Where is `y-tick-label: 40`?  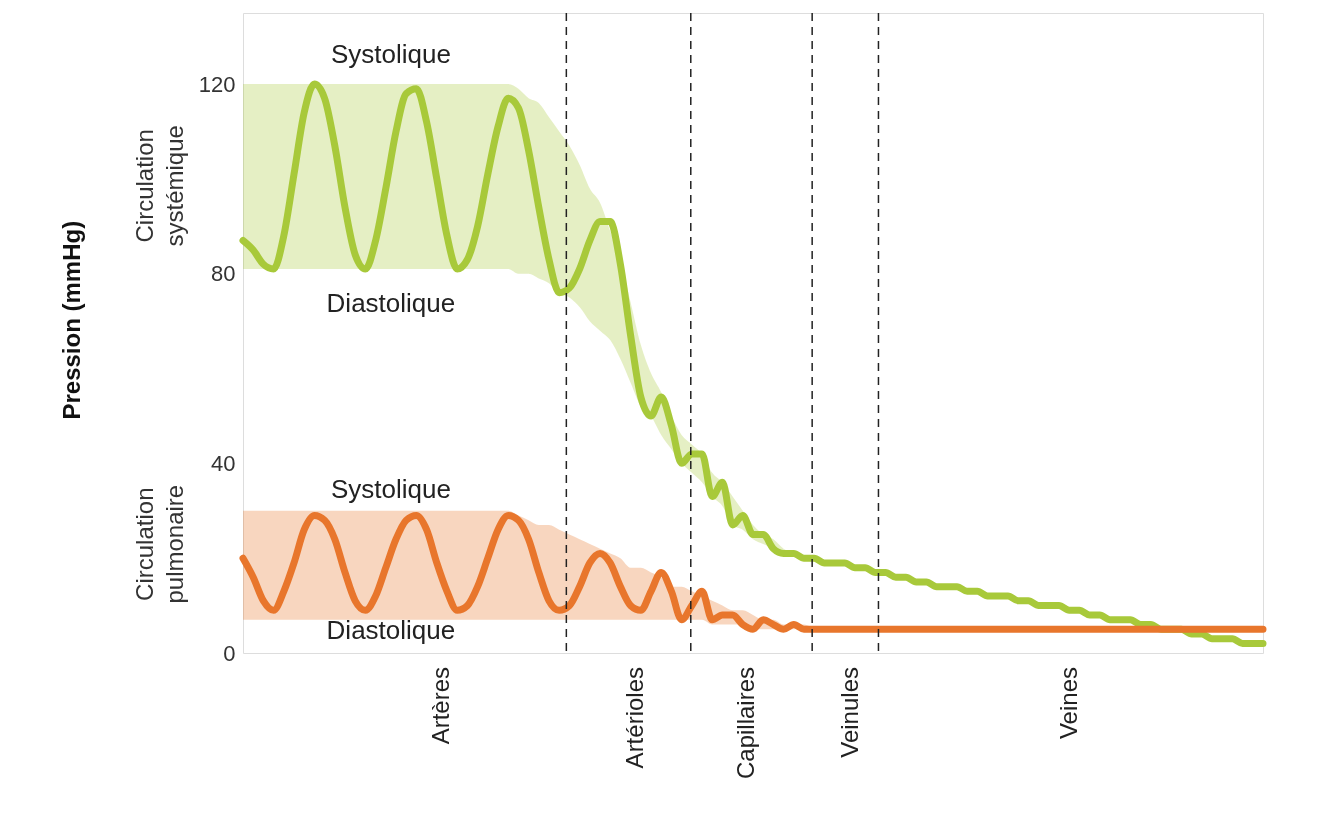
y-tick-label: 40 is located at coordinates (223, 463).